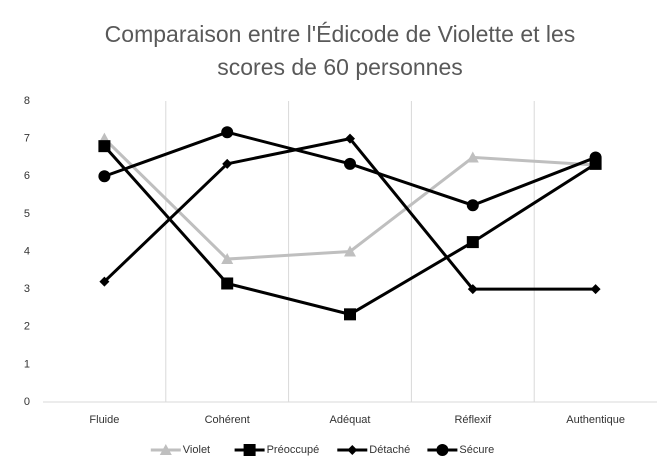  What do you see at coordinates (27, 289) in the screenshot?
I see `y-tick-label: 3` at bounding box center [27, 289].